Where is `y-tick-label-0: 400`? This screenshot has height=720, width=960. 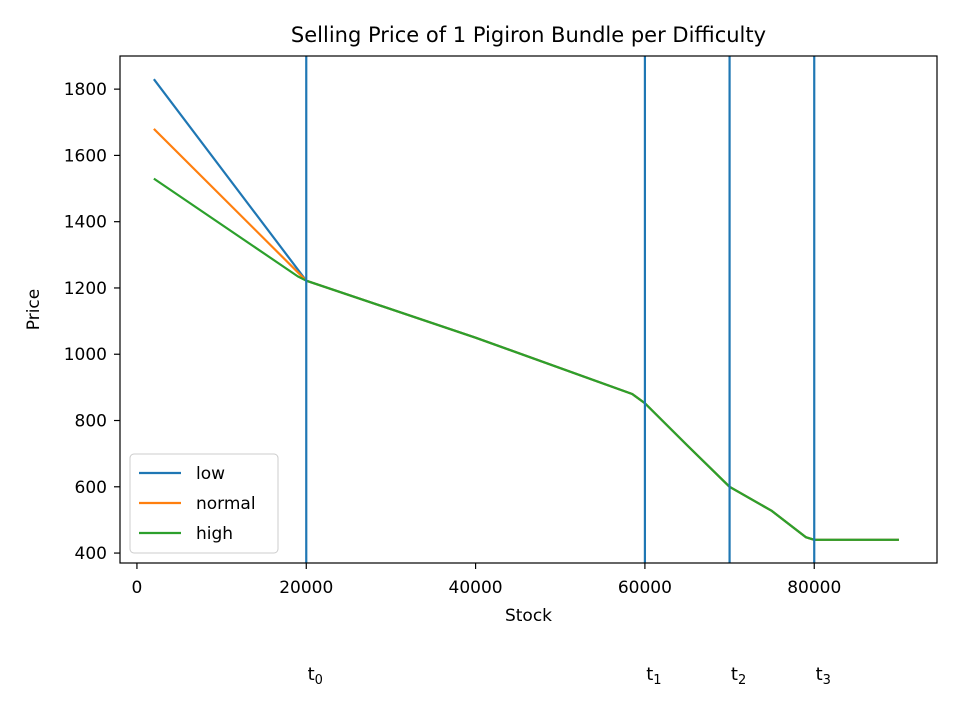 y-tick-label-0: 400 is located at coordinates (91, 554).